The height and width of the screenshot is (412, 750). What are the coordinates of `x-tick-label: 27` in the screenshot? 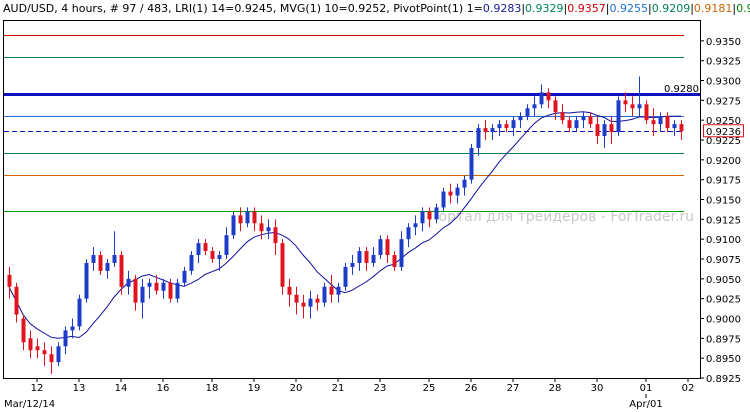 It's located at (513, 388).